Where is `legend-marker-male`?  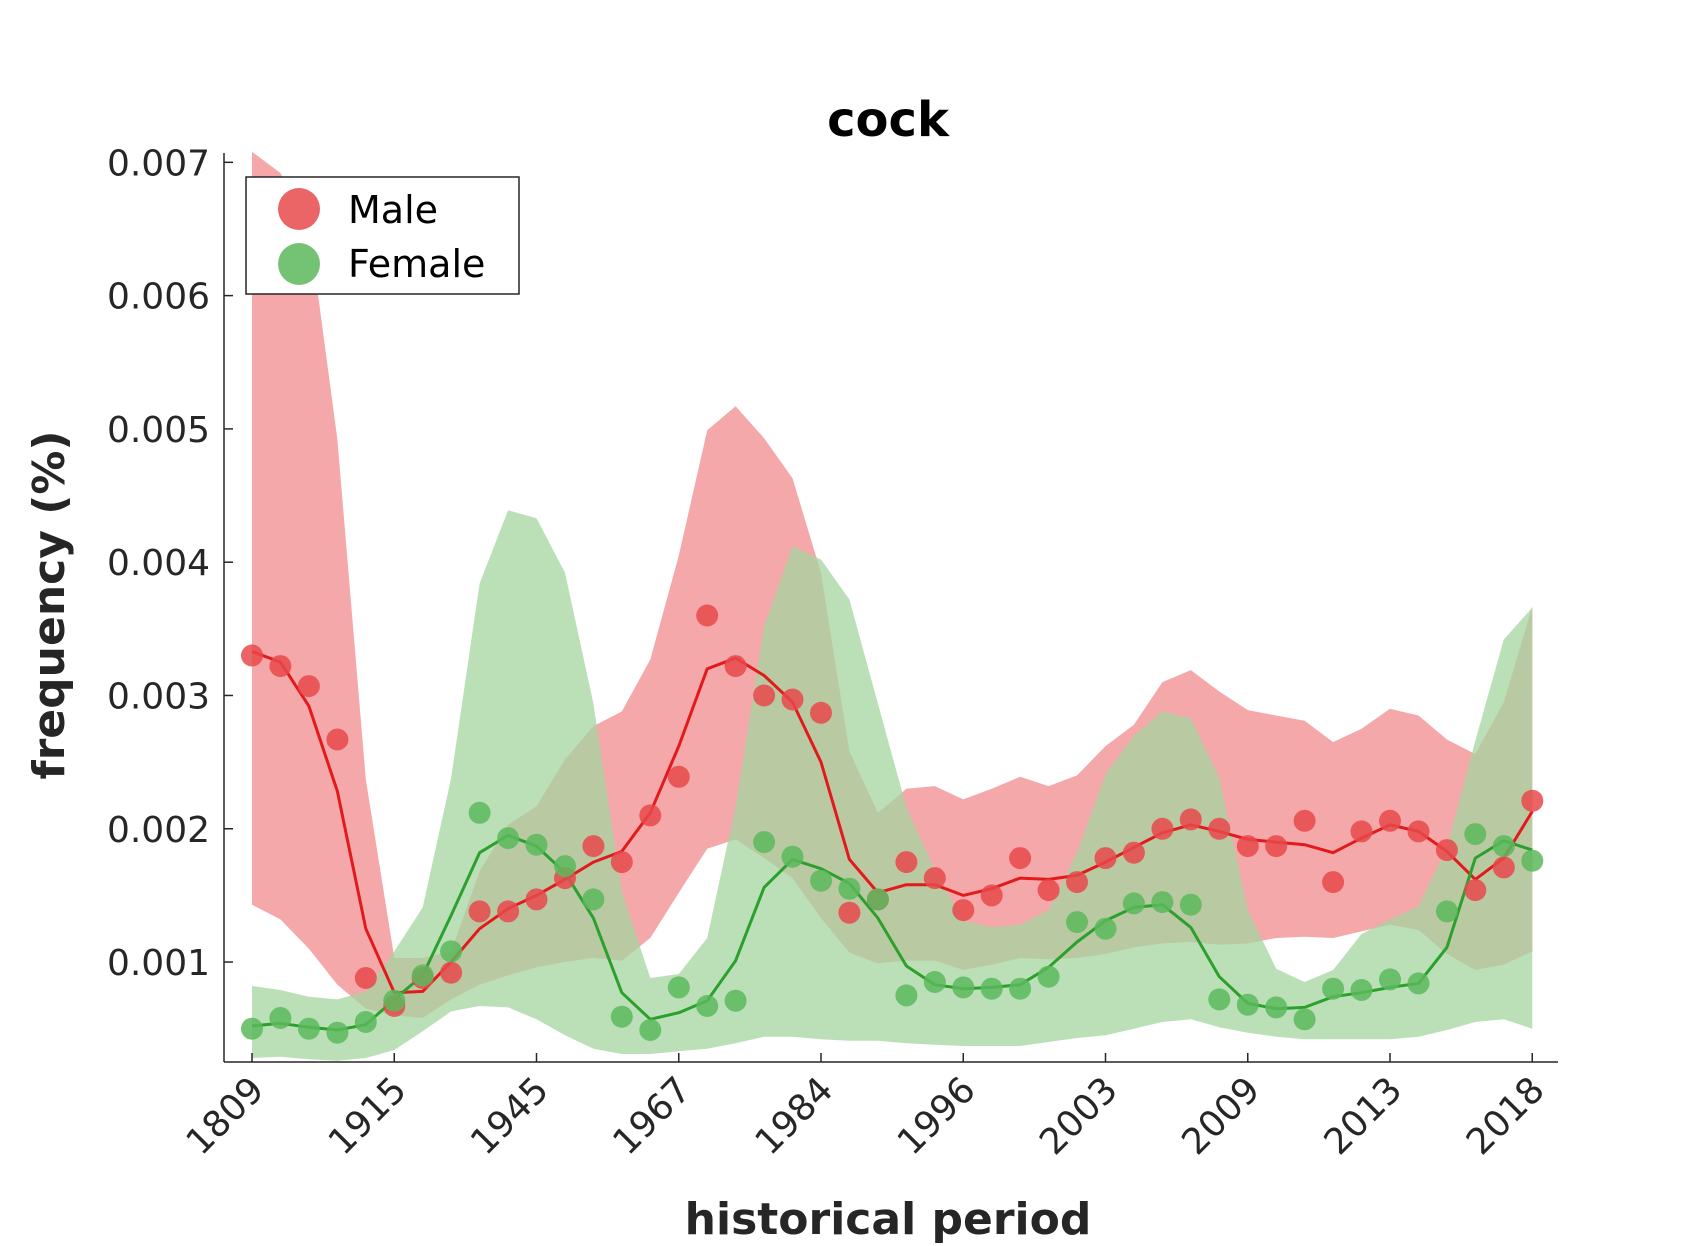
legend-marker-male is located at coordinates (299, 209).